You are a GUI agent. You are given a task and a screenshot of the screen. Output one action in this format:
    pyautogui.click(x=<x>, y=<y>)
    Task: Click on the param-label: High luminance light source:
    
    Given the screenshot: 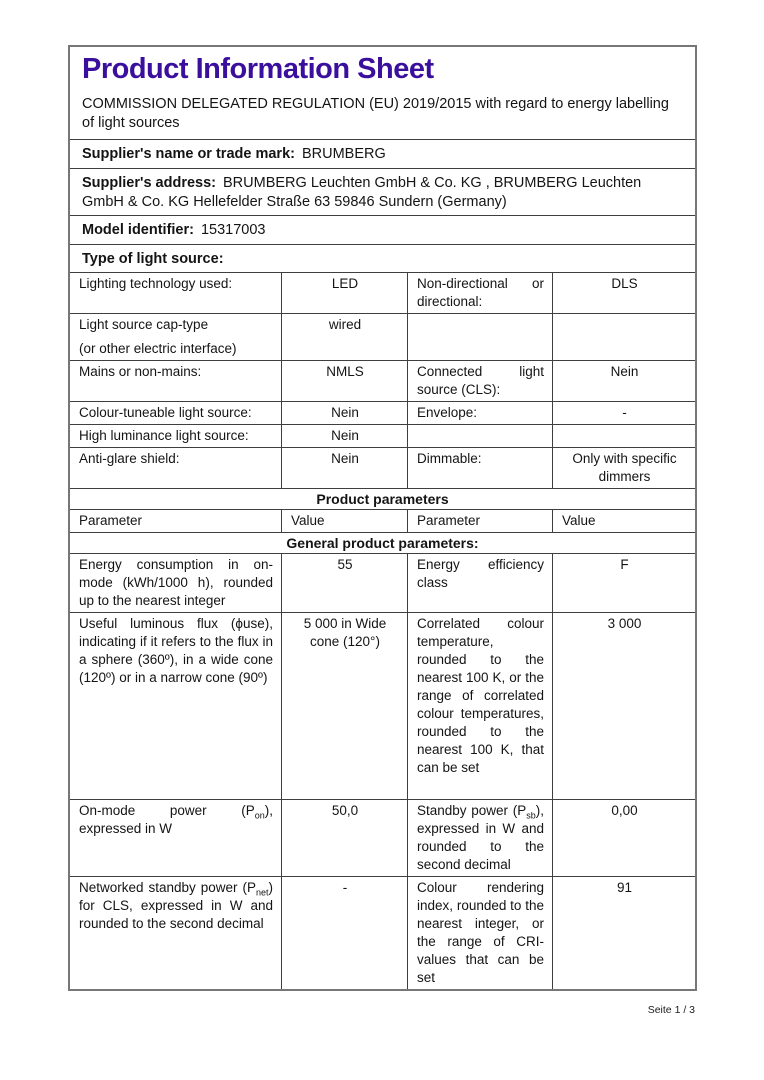 What is the action you would take?
    pyautogui.click(x=164, y=435)
    